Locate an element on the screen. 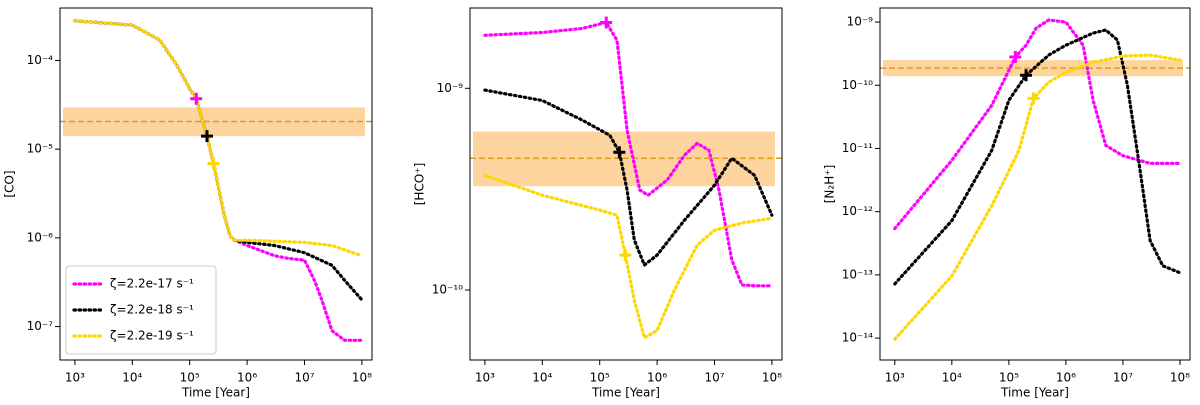 This screenshot has width=1200, height=405. y-tick-label: 10⁻¹² is located at coordinates (857, 211).